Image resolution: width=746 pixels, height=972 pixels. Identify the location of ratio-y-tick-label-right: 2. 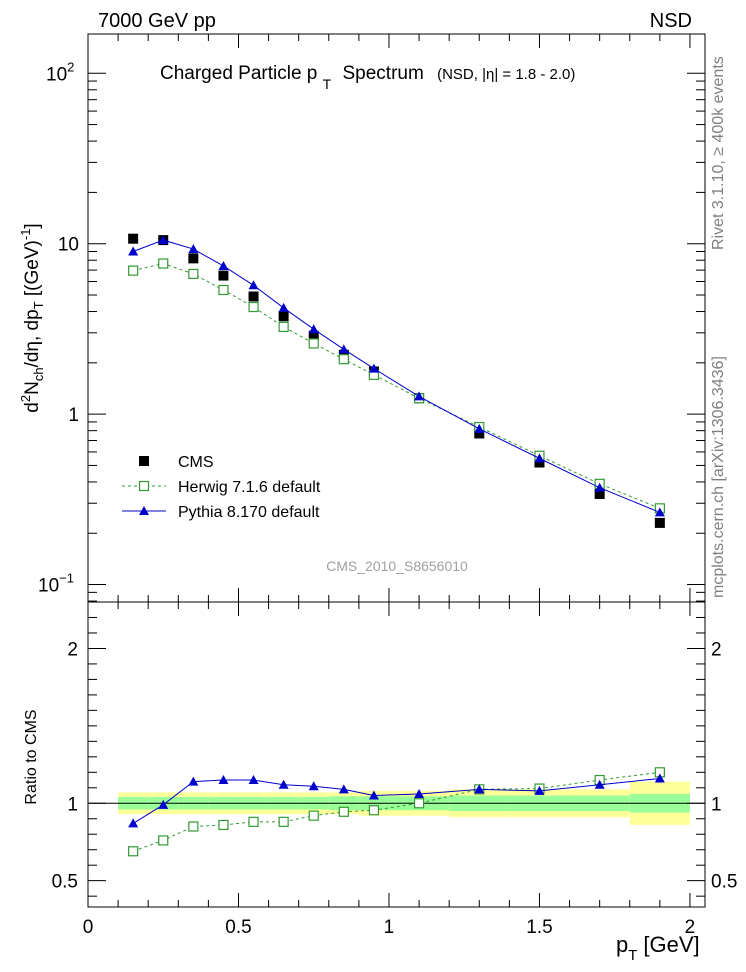
(716, 649).